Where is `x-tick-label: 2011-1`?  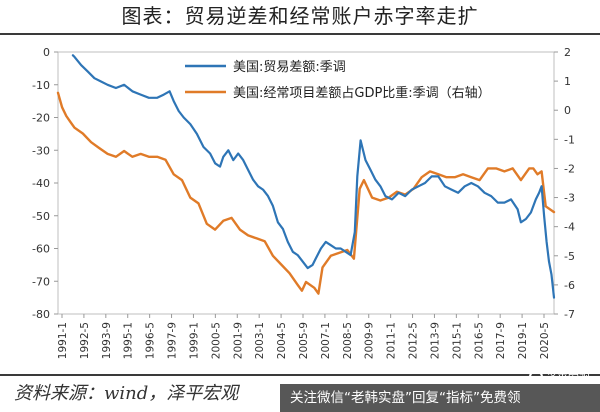 x-tick-label: 2011-1 is located at coordinates (392, 340).